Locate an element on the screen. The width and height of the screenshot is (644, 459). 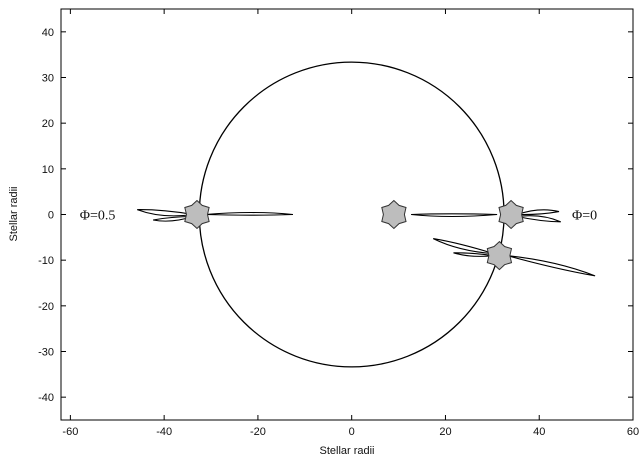
emission-lobes is located at coordinates (366, 243).